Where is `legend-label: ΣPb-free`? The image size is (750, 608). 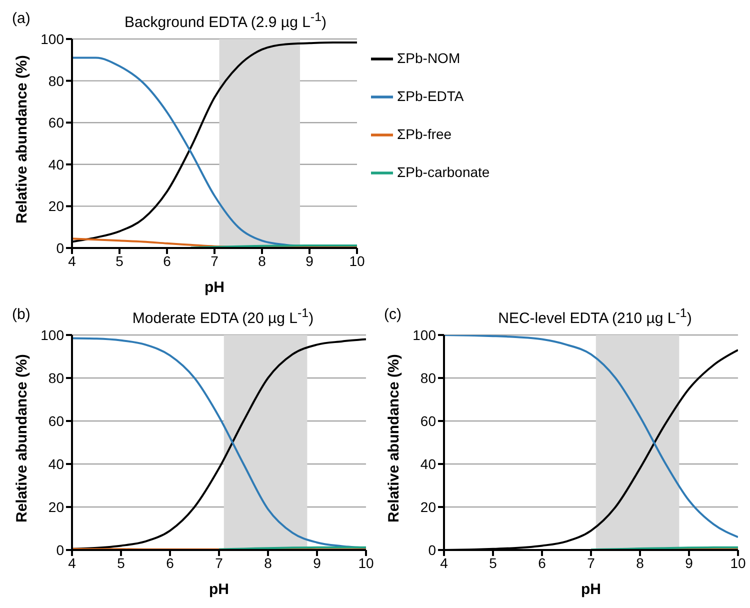 legend-label: ΣPb-free is located at coordinates (424, 134).